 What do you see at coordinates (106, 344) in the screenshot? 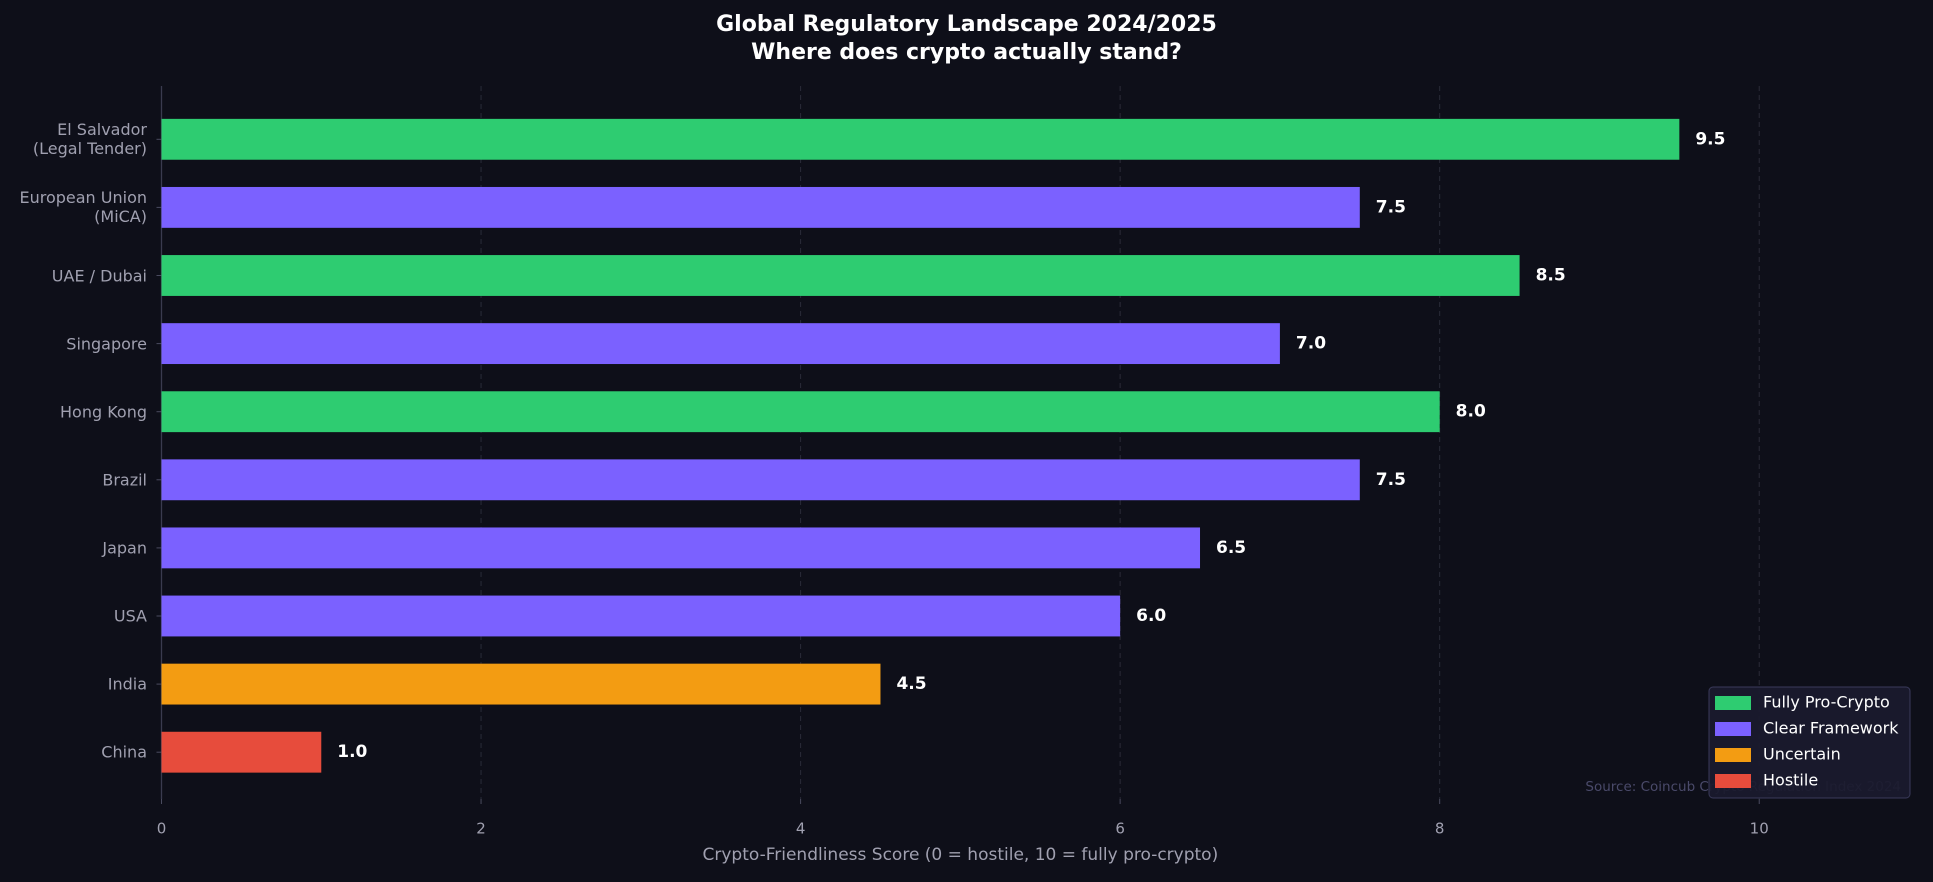
I see `y-tick-label: Singapore` at bounding box center [106, 344].